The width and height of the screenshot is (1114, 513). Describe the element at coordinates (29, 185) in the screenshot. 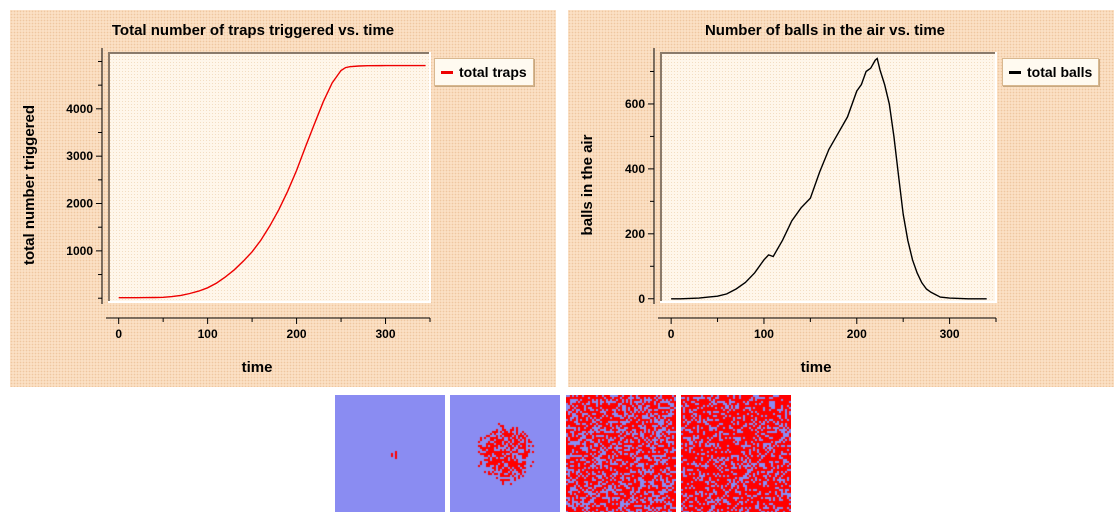

I see `y-axis-label: total number triggered` at that location.